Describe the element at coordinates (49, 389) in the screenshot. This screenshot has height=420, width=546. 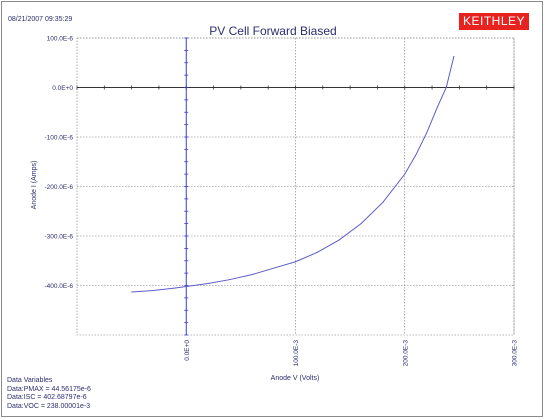
I see `data-pmax: Data:PMAX = 44.56175e-6` at that location.